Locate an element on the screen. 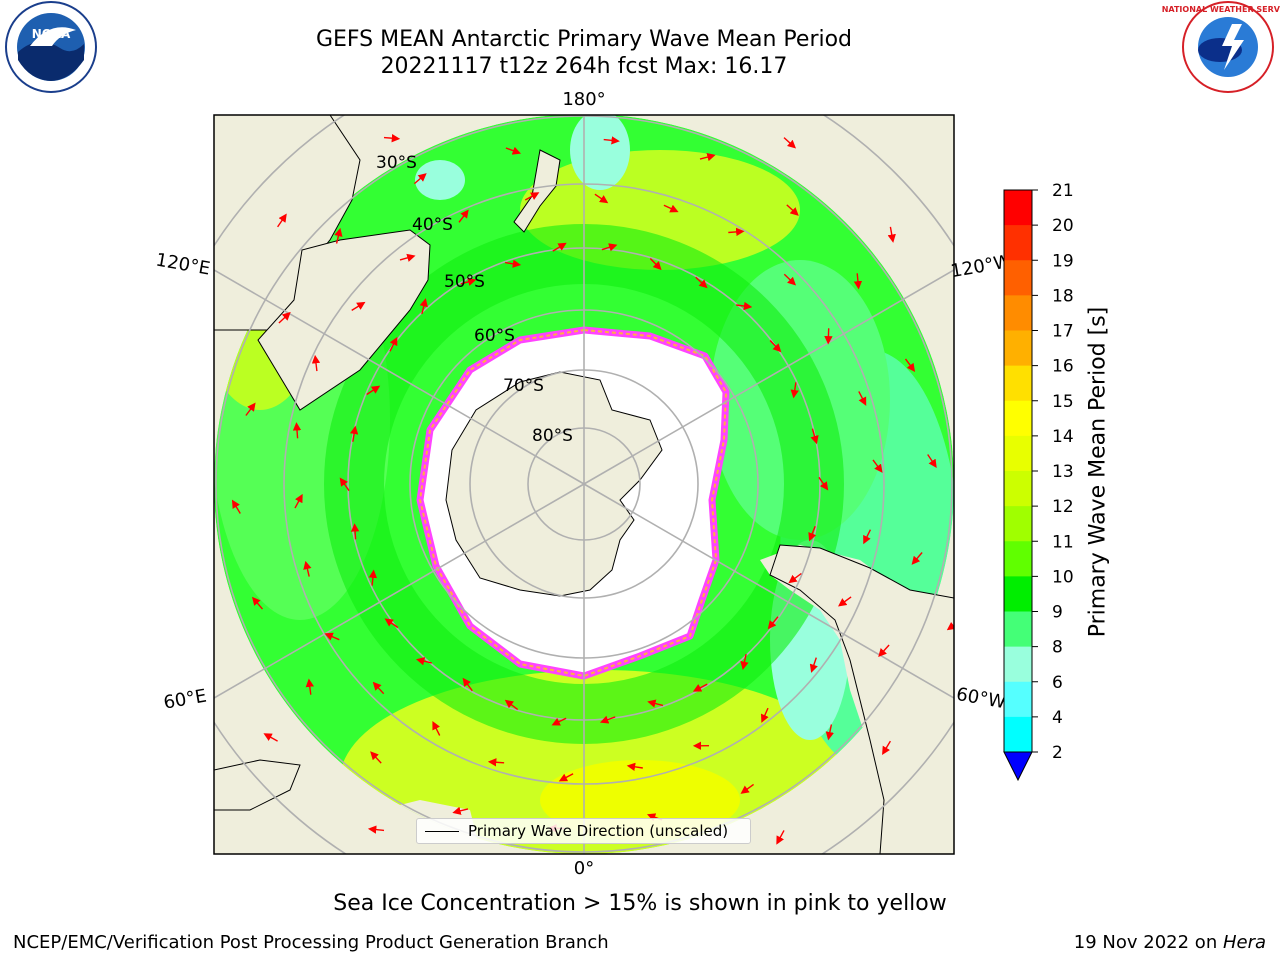  colorbar-tick-label: 20 is located at coordinates (1063, 226).